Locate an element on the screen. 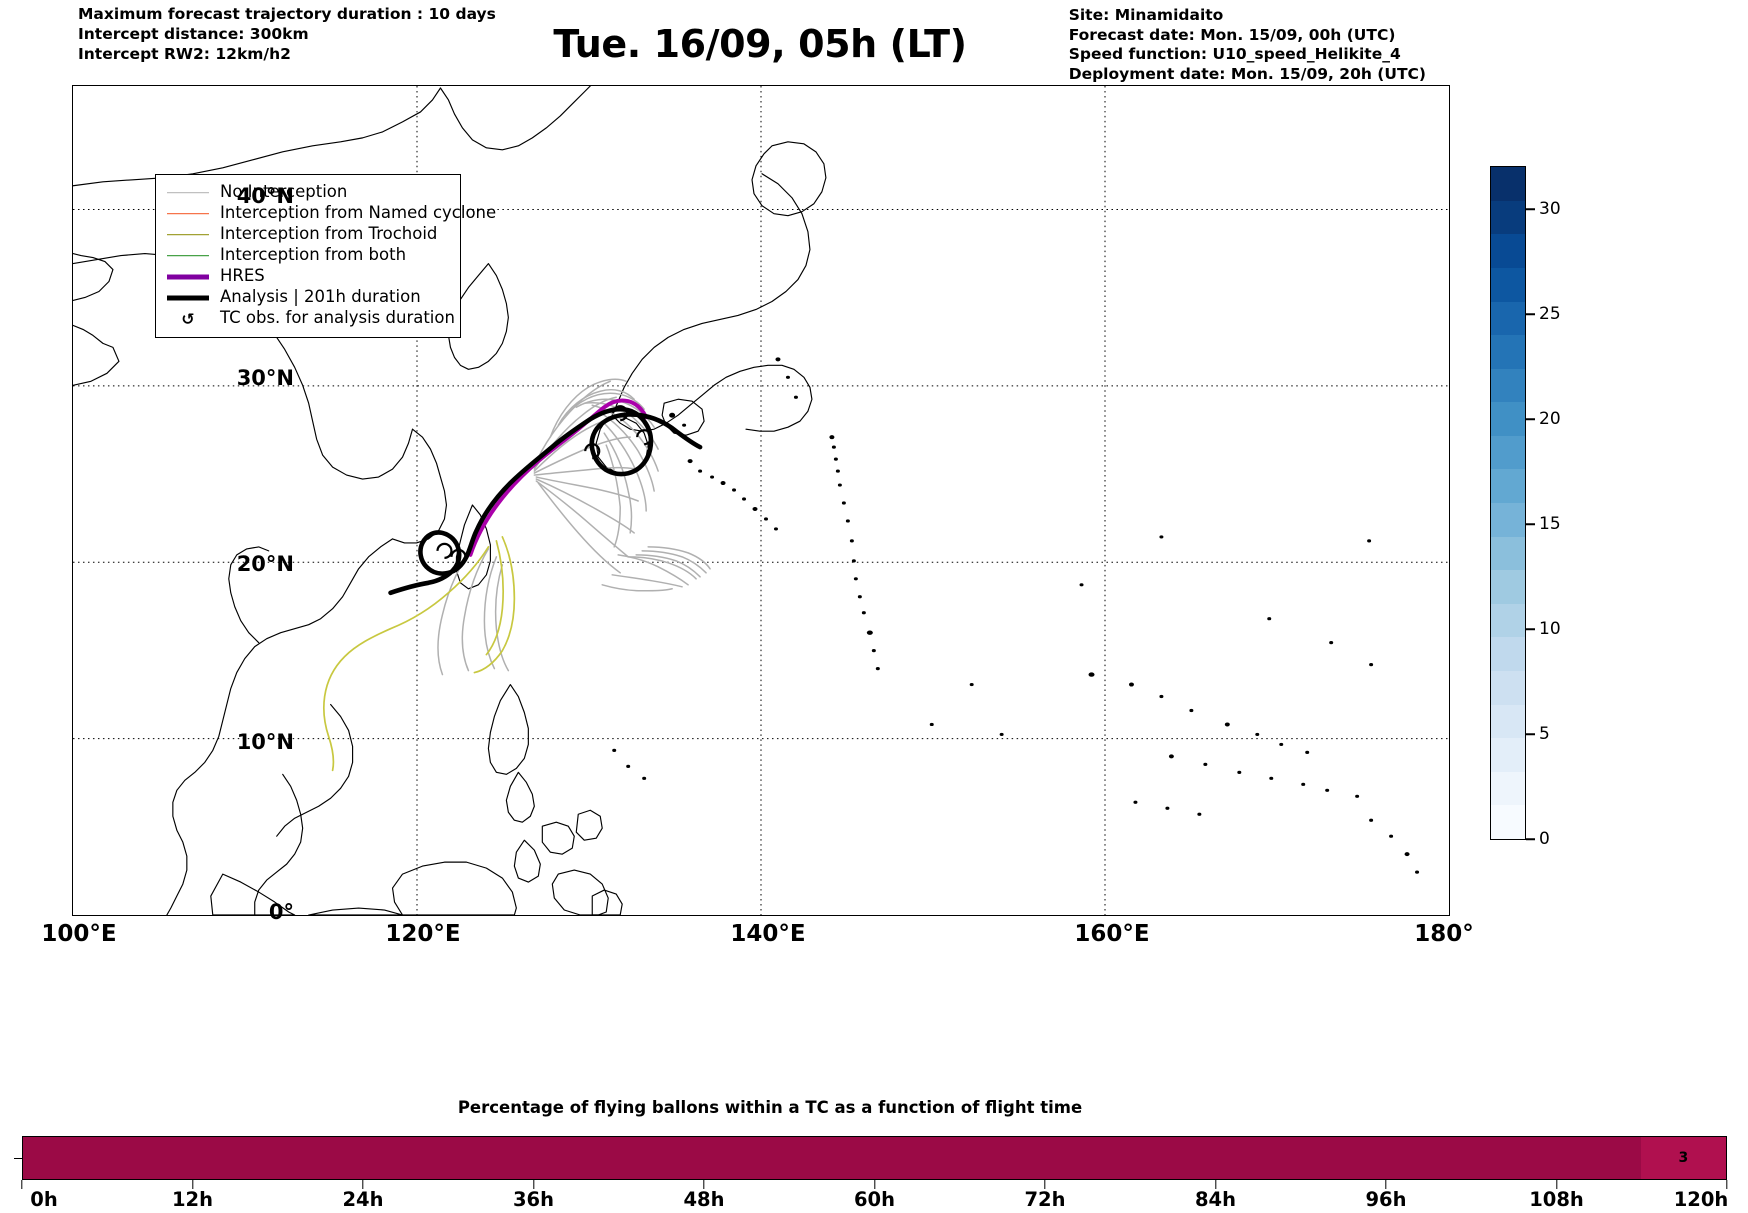 The image size is (1748, 1213). y-tick-label-20n: 20°N is located at coordinates (265, 564).